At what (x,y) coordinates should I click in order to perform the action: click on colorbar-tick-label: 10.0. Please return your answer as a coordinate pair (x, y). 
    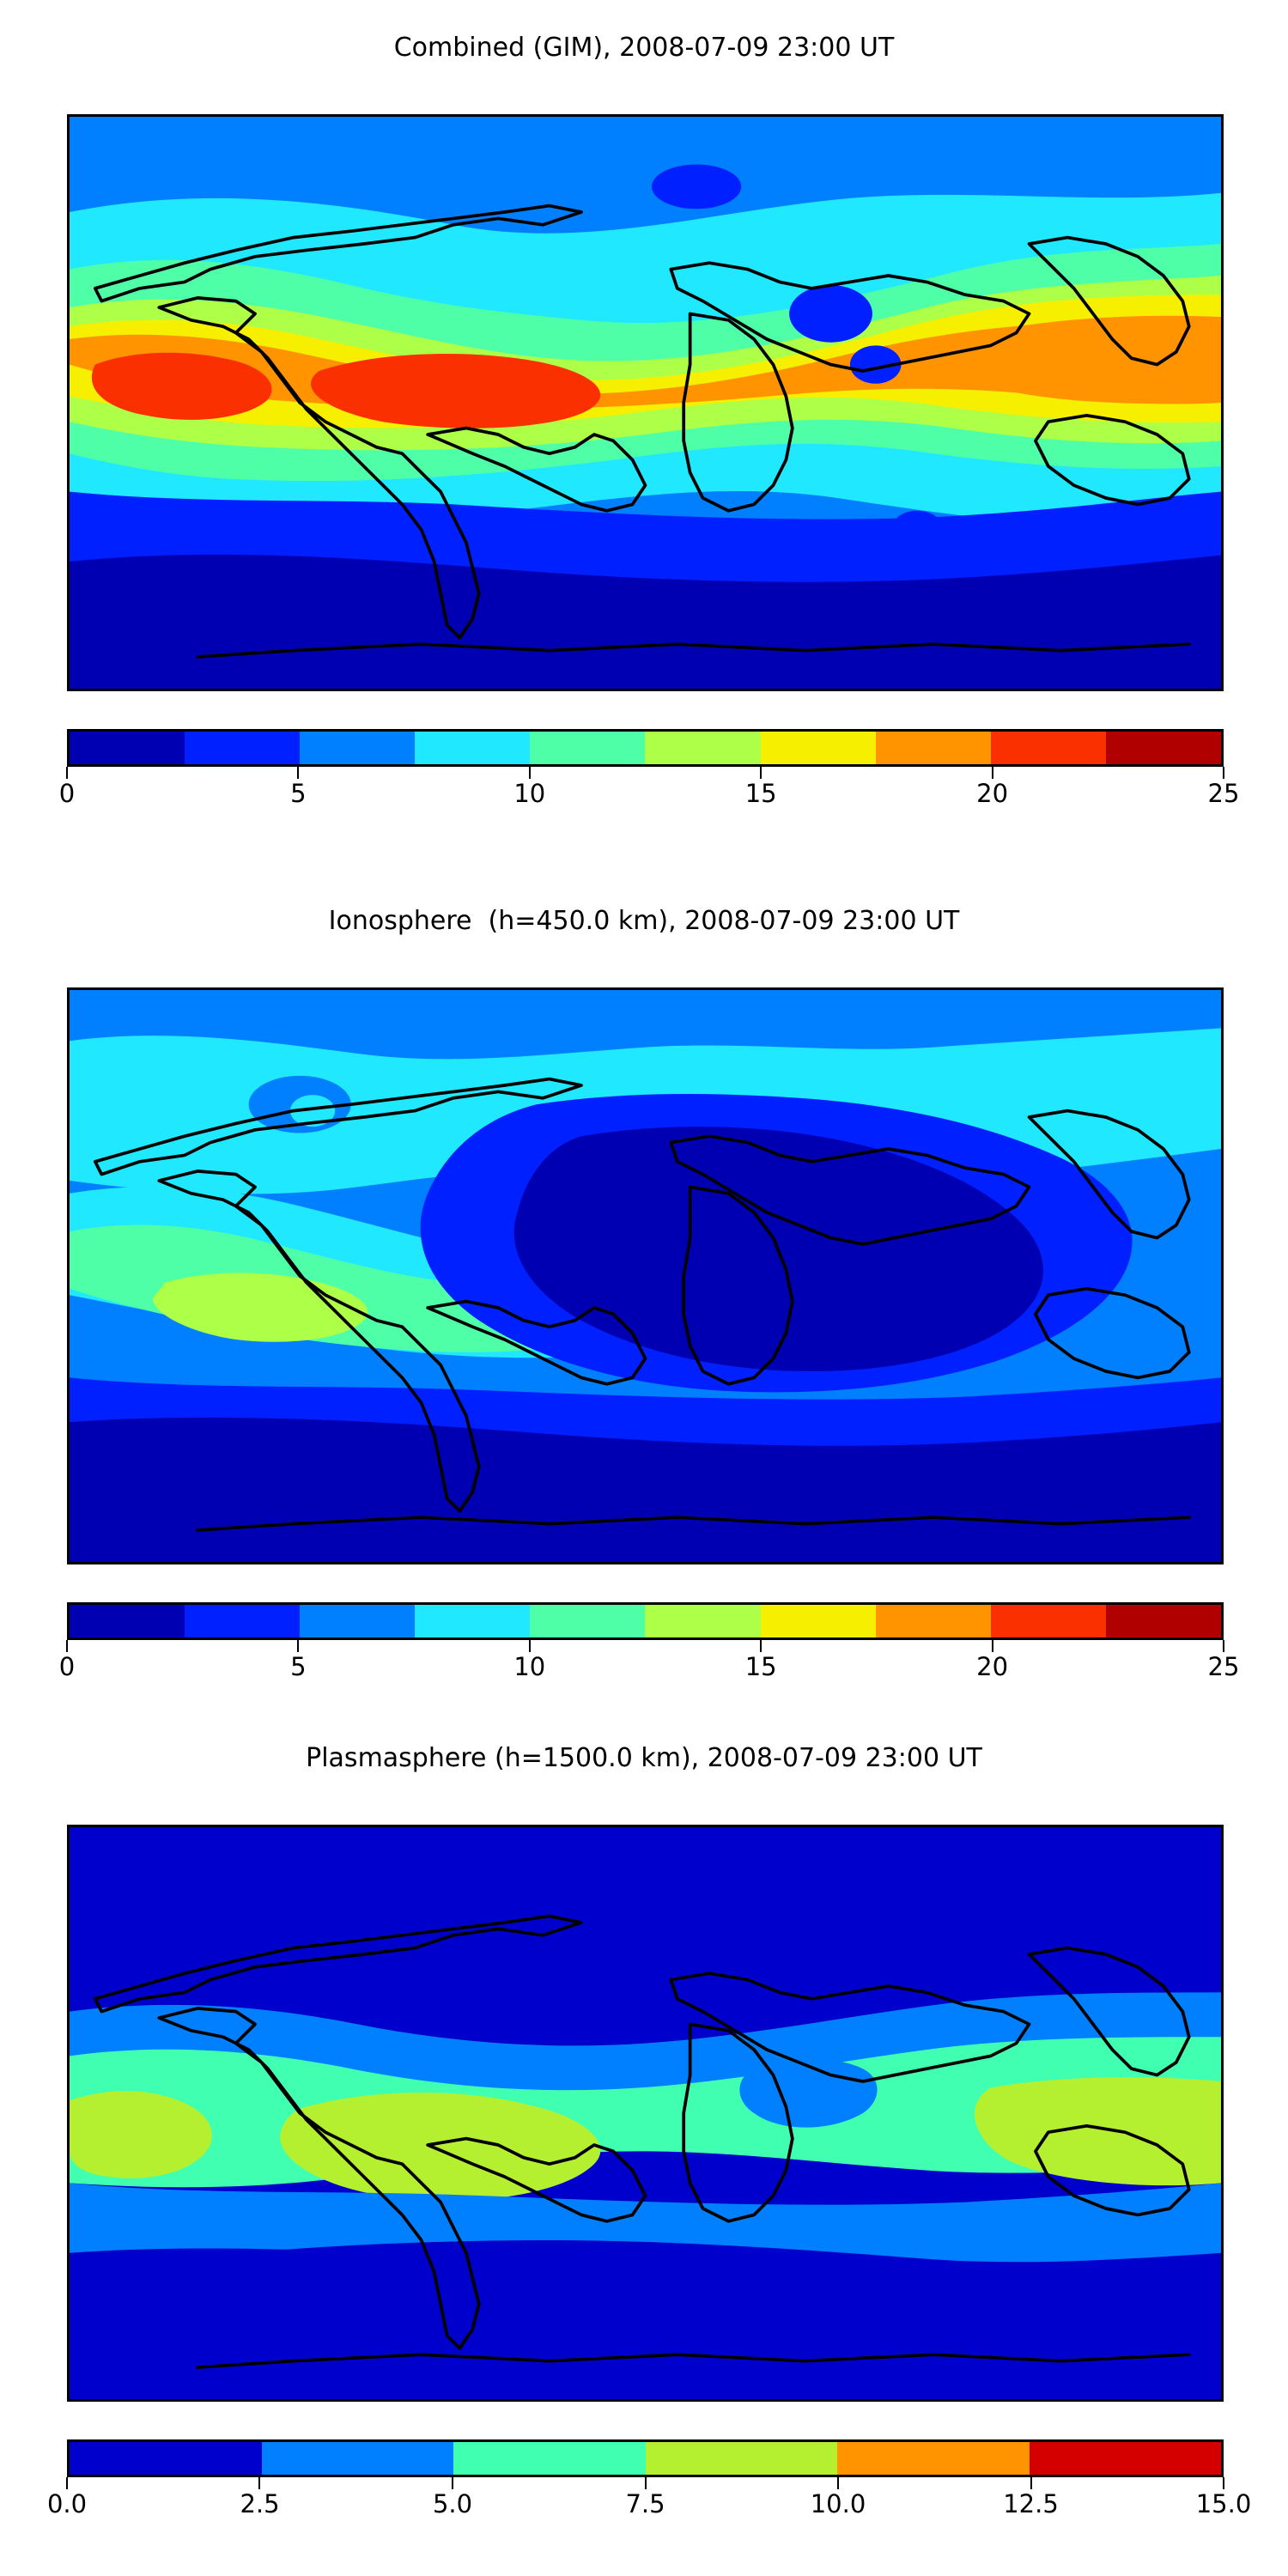
    Looking at the image, I should click on (838, 2503).